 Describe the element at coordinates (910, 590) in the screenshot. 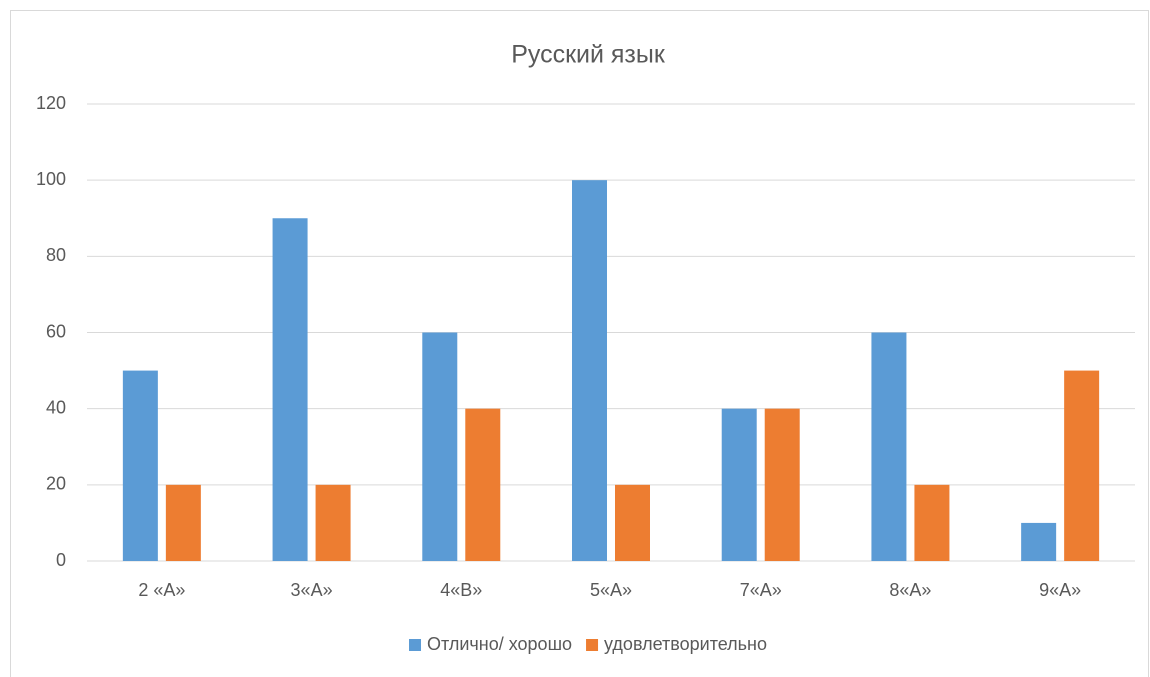

I see `x-tick-label: 8«А»` at that location.